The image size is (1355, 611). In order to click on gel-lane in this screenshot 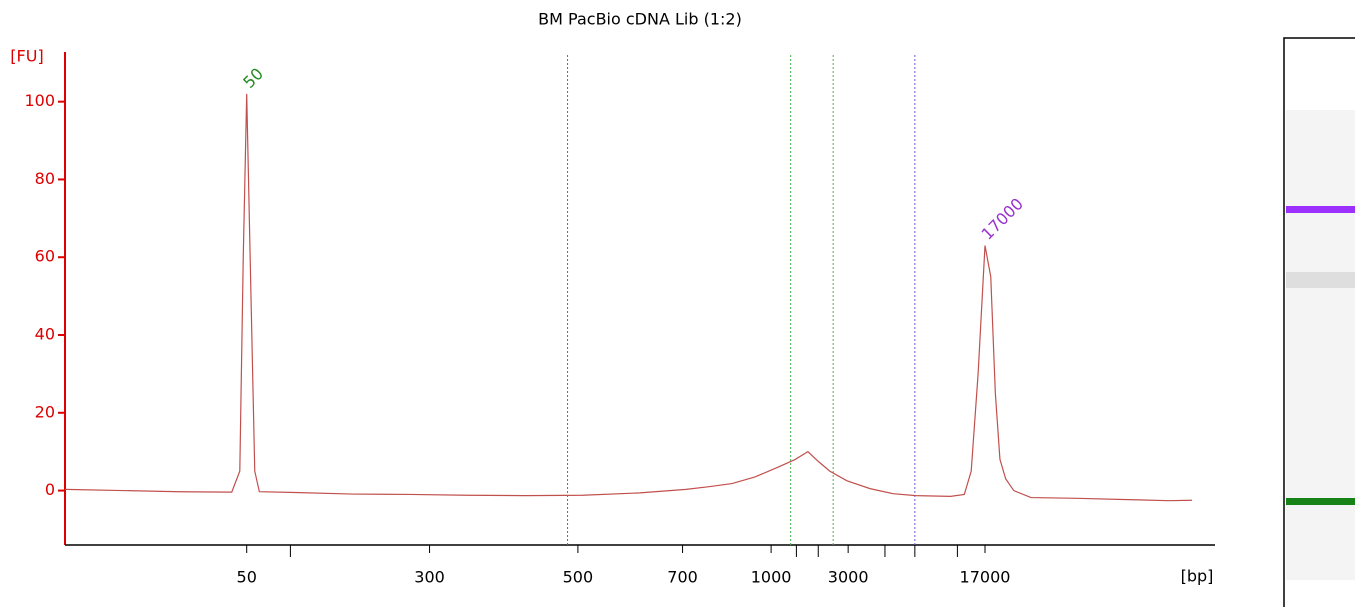, I will do `click(1319, 324)`.